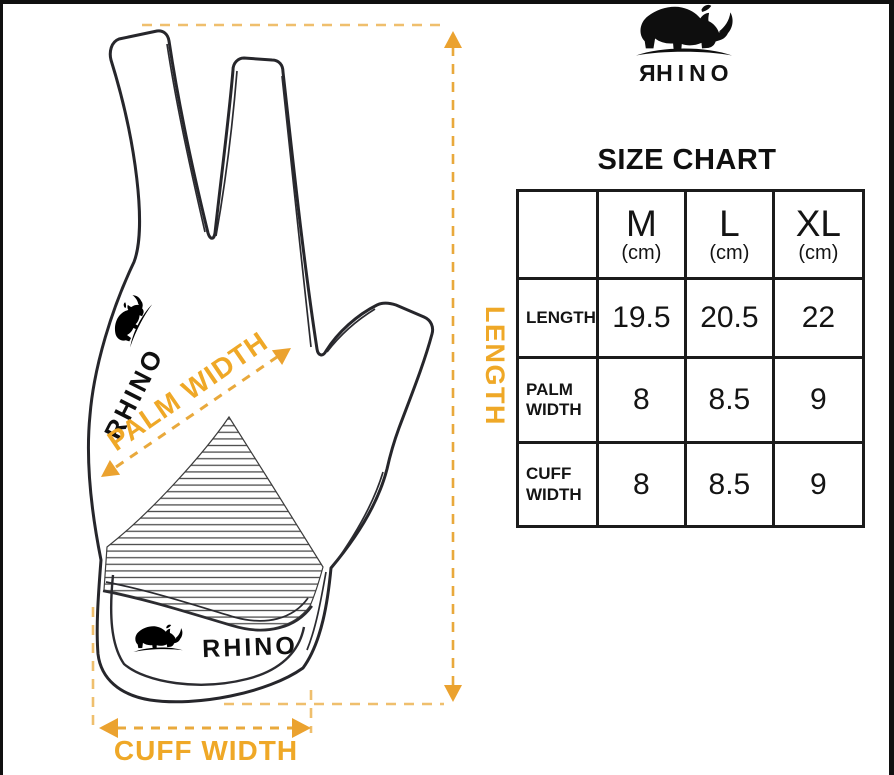  I want to click on cuff-logo-text: RHINO, so click(250, 647).